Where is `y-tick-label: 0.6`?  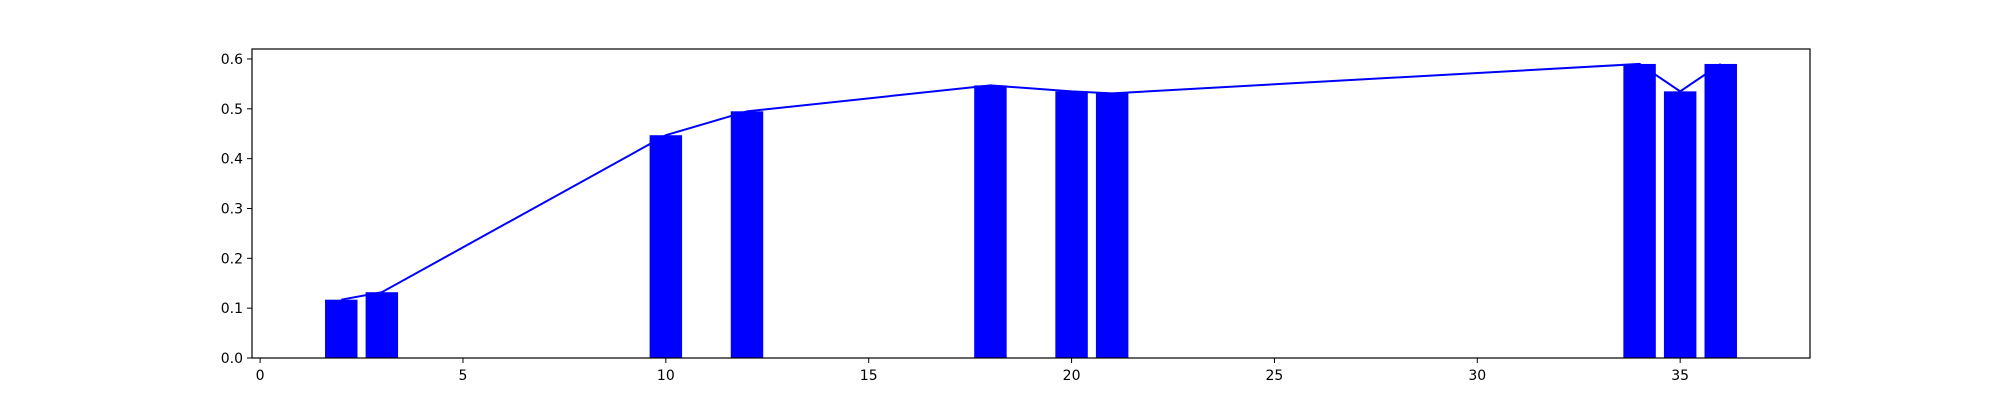 y-tick-label: 0.6 is located at coordinates (232, 60).